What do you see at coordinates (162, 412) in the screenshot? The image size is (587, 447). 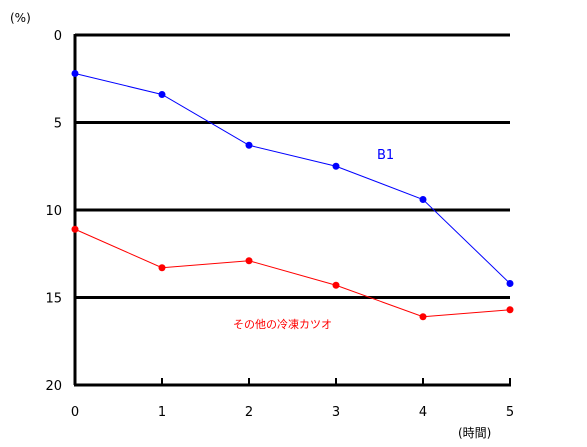 I see `x-tick-label-1: 1` at bounding box center [162, 412].